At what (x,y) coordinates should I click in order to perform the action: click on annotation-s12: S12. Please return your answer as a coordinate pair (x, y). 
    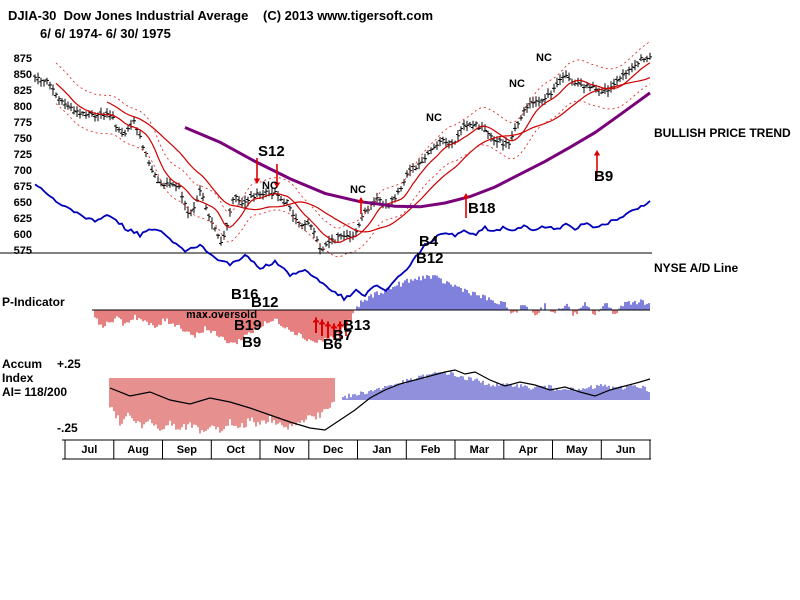
    Looking at the image, I should click on (271, 151).